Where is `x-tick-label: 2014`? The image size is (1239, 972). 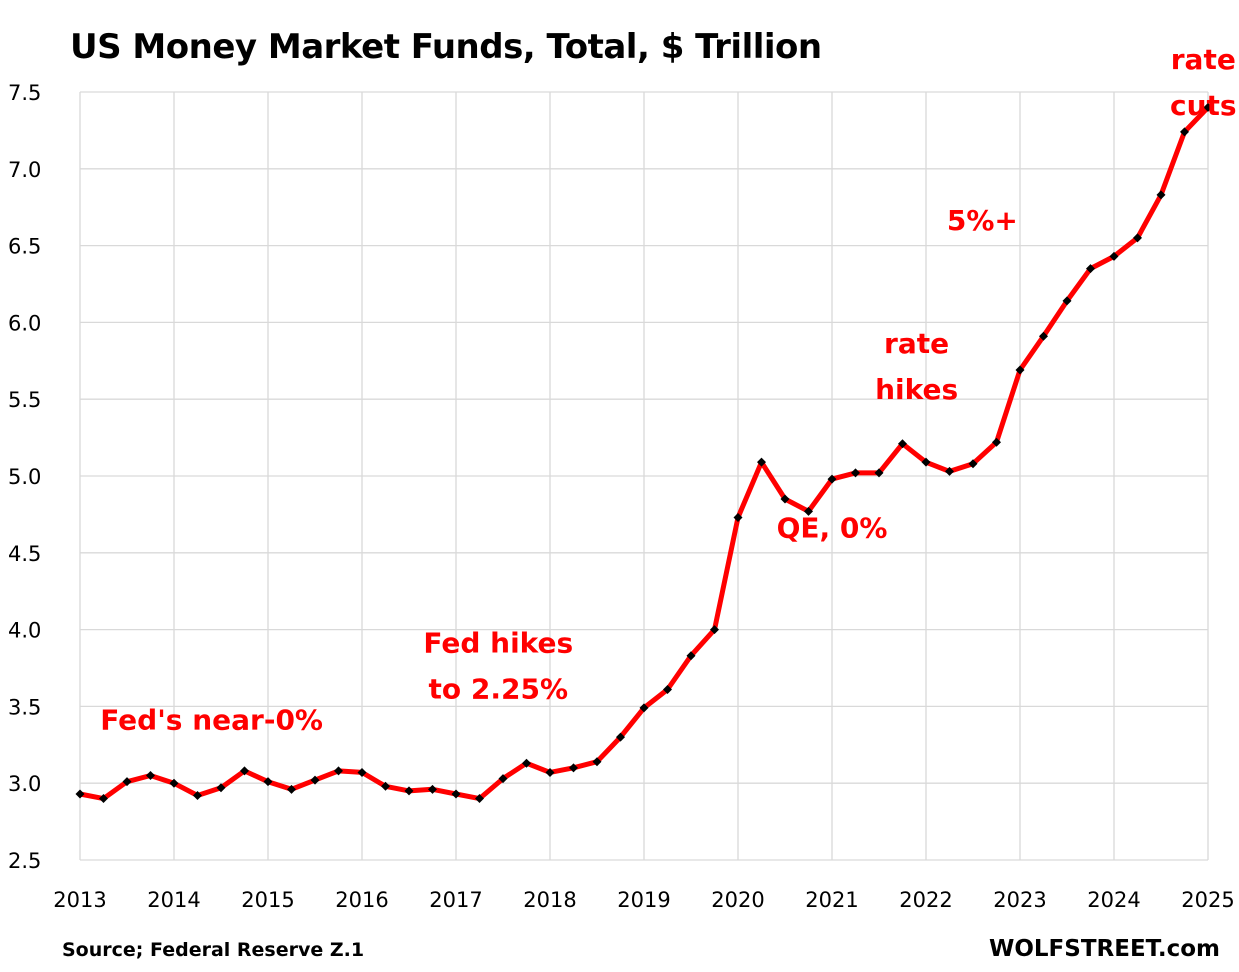
x-tick-label: 2014 is located at coordinates (173, 900).